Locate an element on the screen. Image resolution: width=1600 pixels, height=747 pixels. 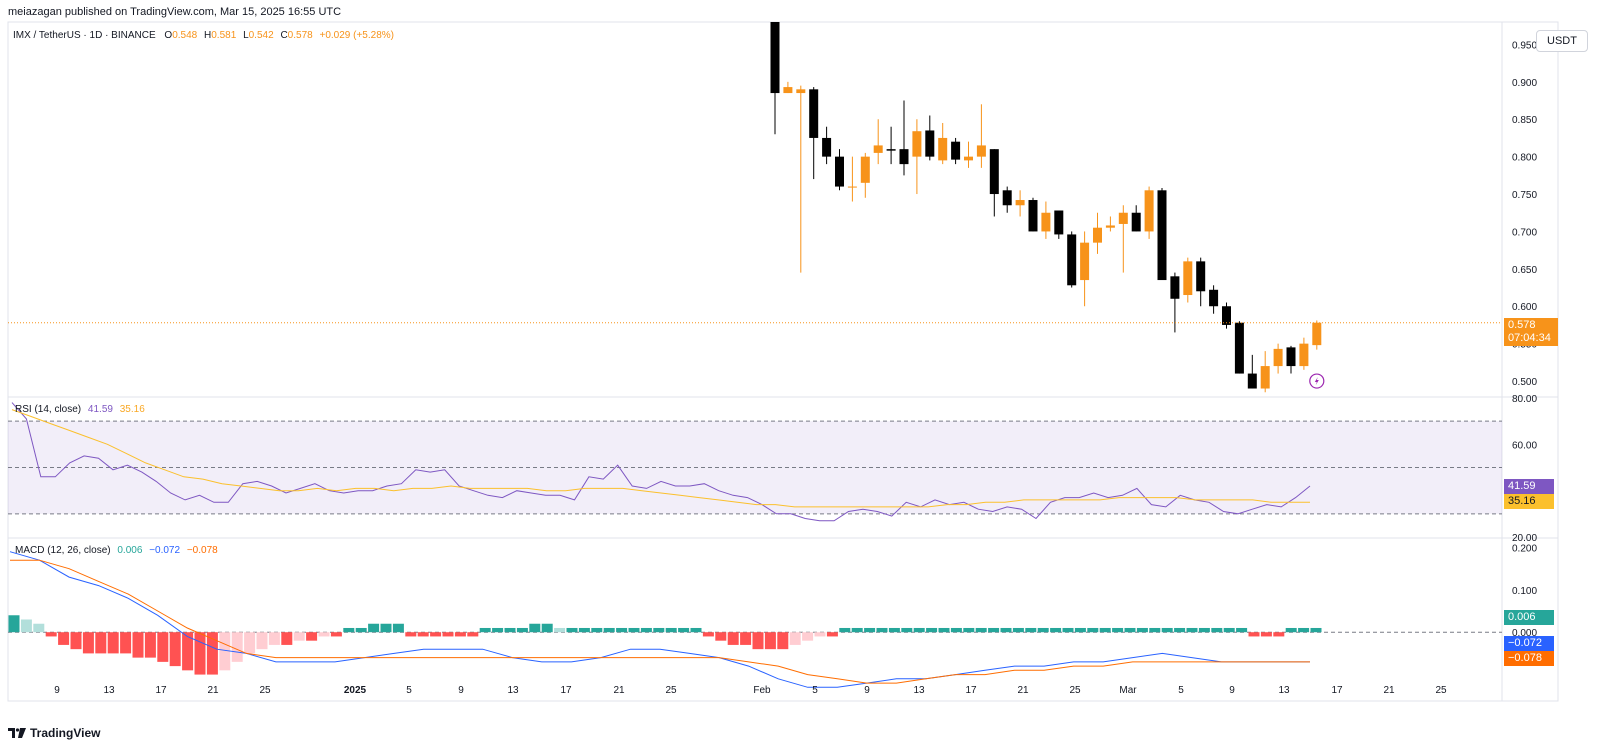
macd-hist-value: 0.006 is located at coordinates (130, 550).